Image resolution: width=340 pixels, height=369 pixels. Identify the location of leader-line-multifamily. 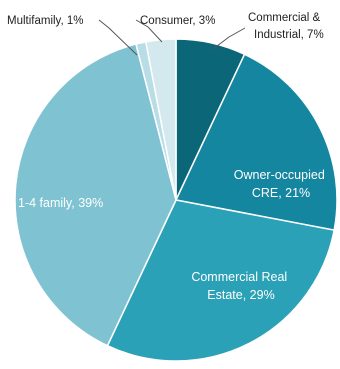
(118, 37).